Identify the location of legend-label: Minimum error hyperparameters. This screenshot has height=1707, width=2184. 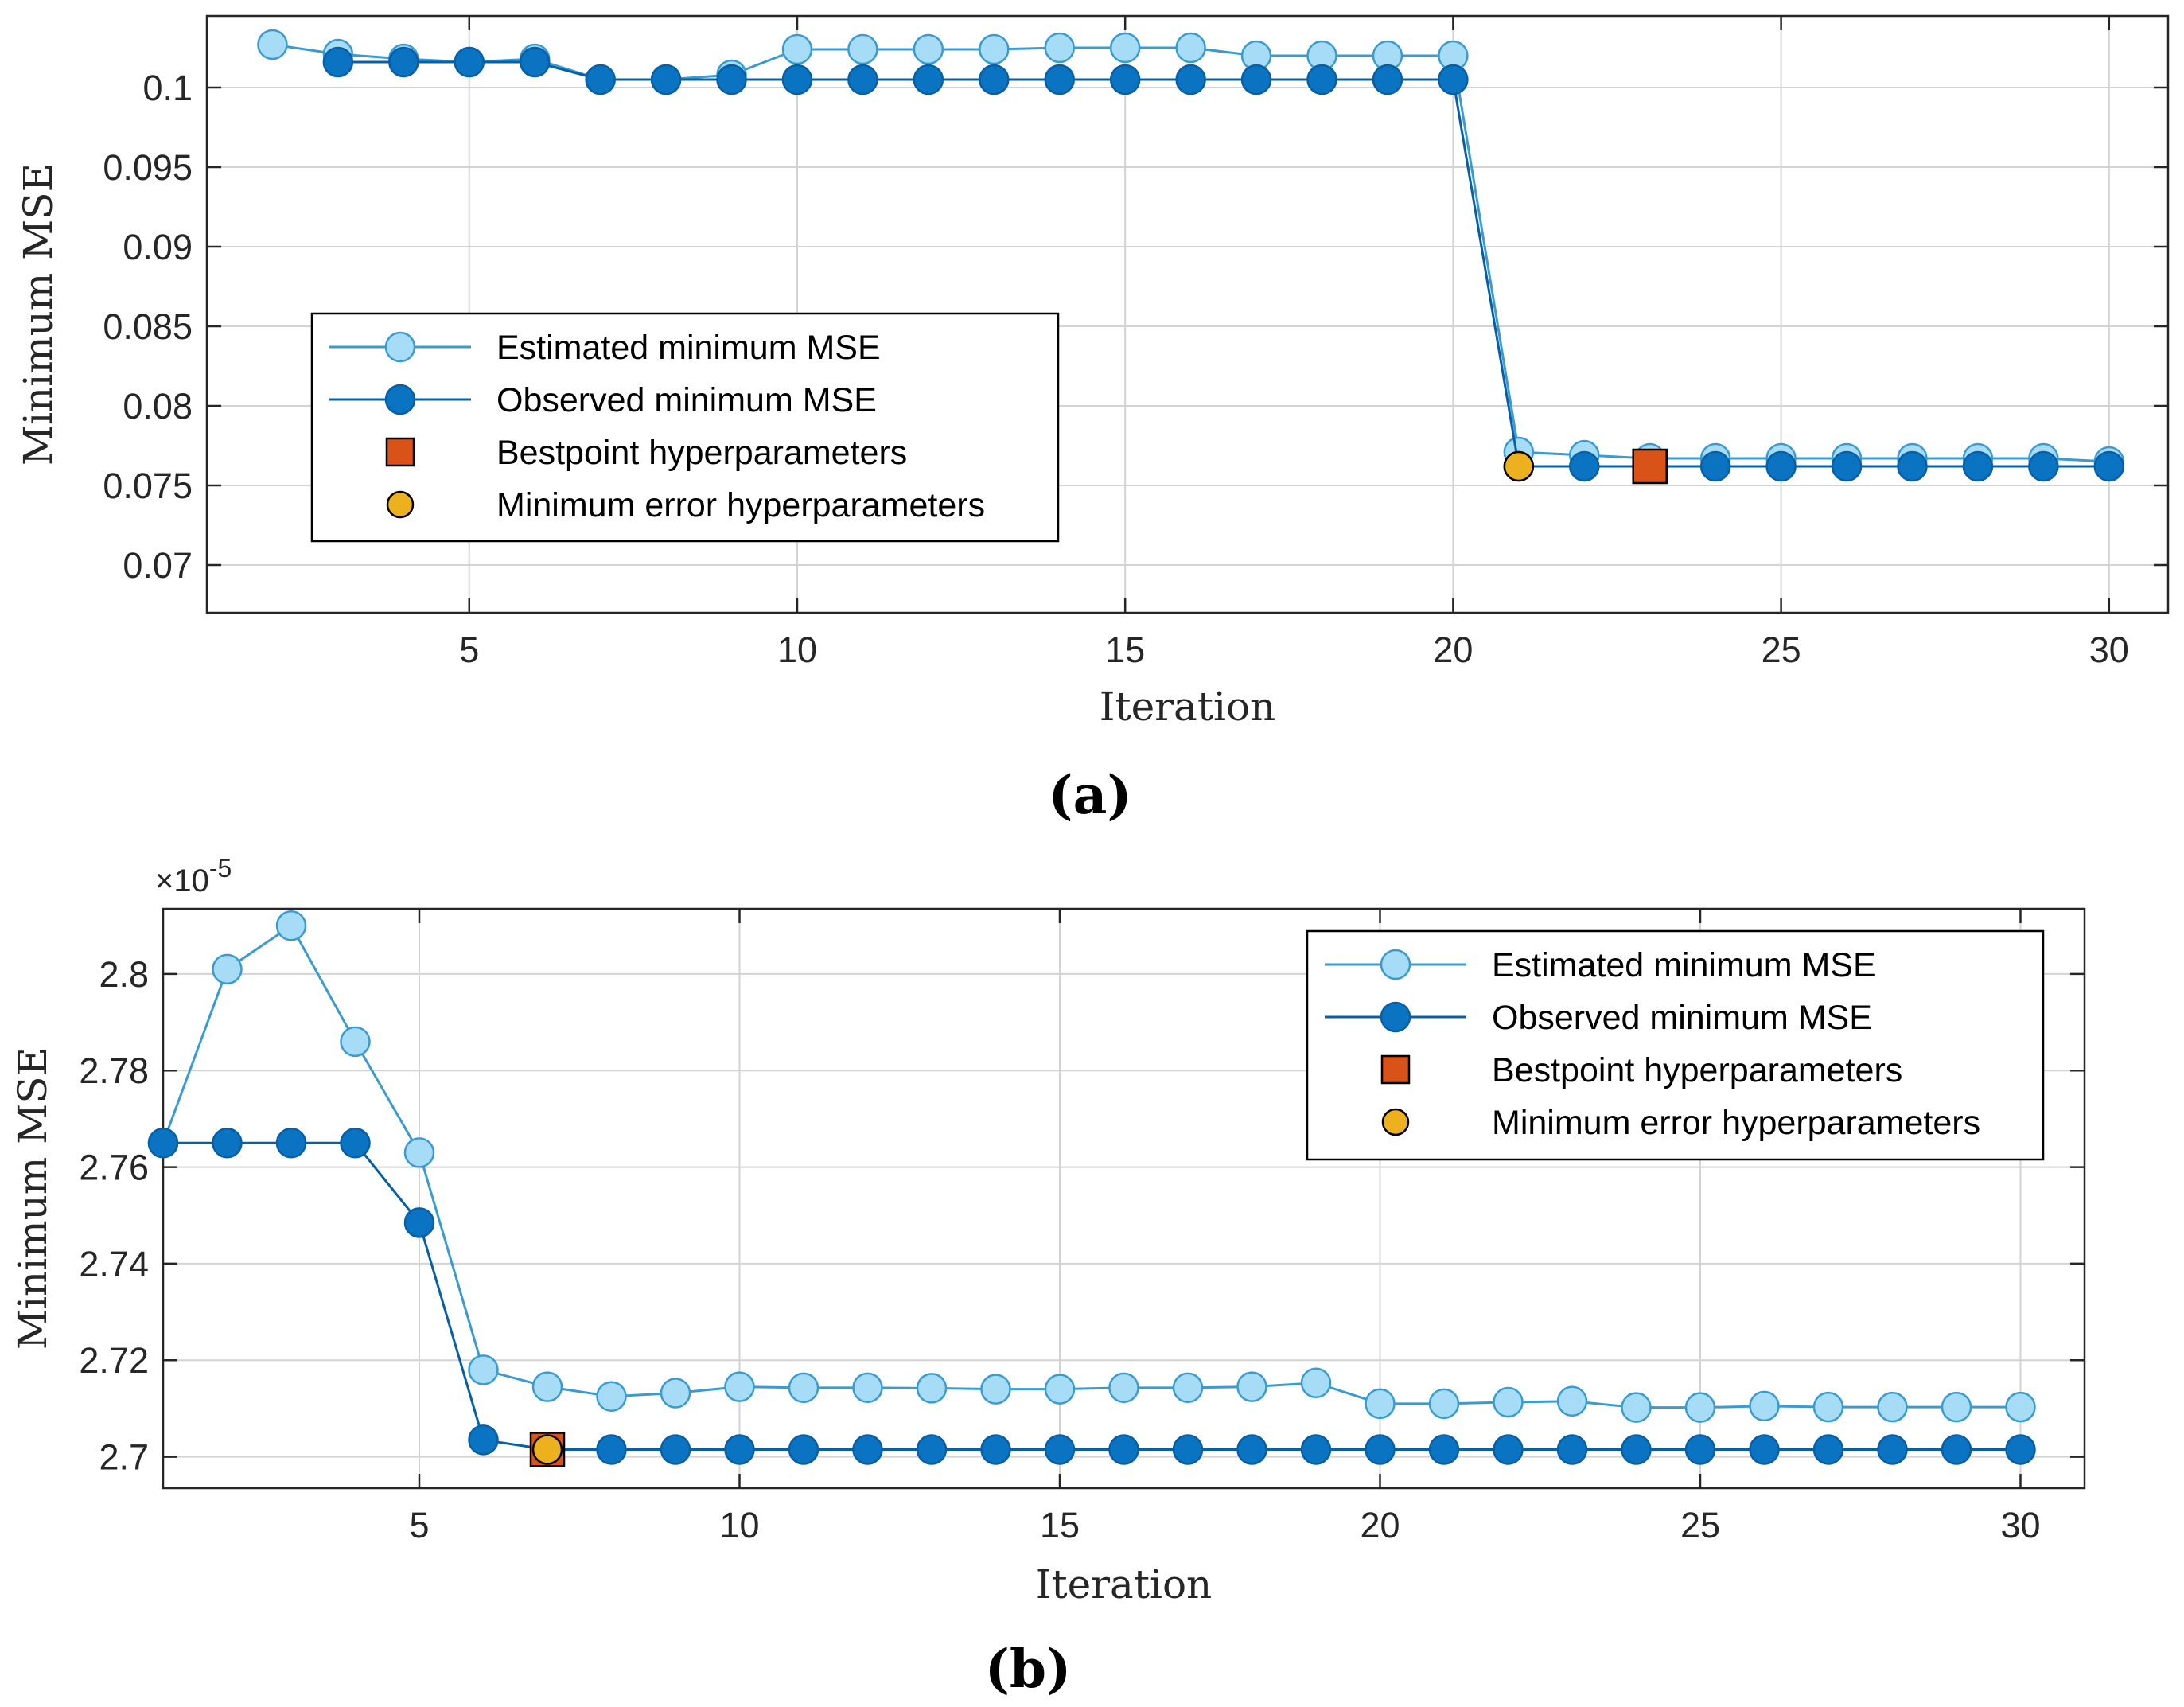
(740, 505).